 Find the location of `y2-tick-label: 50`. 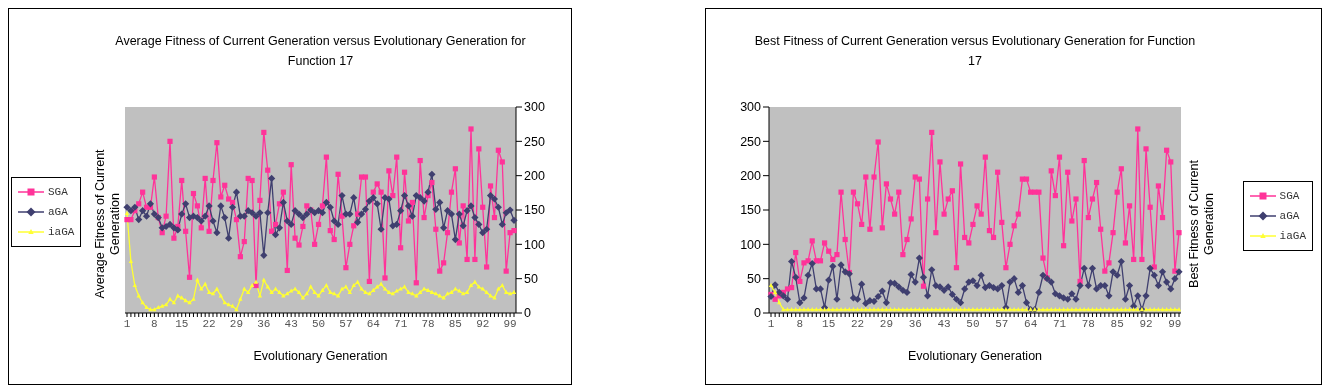

y2-tick-label: 50 is located at coordinates (531, 279).